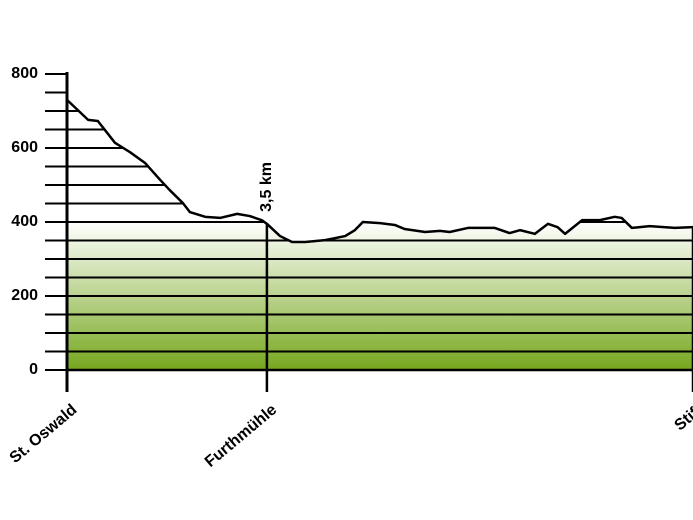 The width and height of the screenshot is (693, 520). Describe the element at coordinates (24, 73) in the screenshot. I see `y-tick-label: 800` at that location.